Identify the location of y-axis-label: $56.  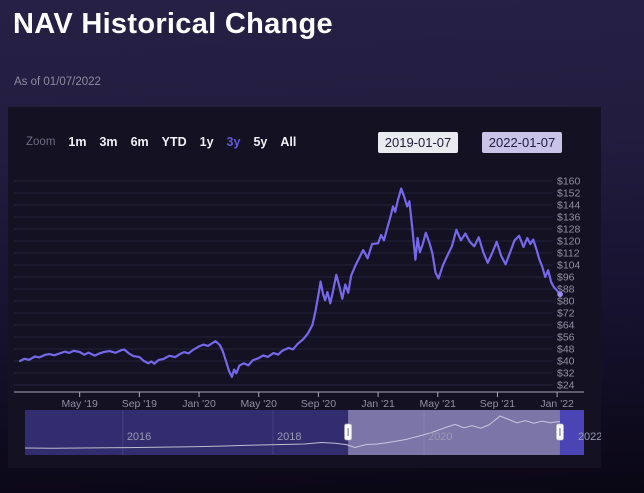
(566, 338).